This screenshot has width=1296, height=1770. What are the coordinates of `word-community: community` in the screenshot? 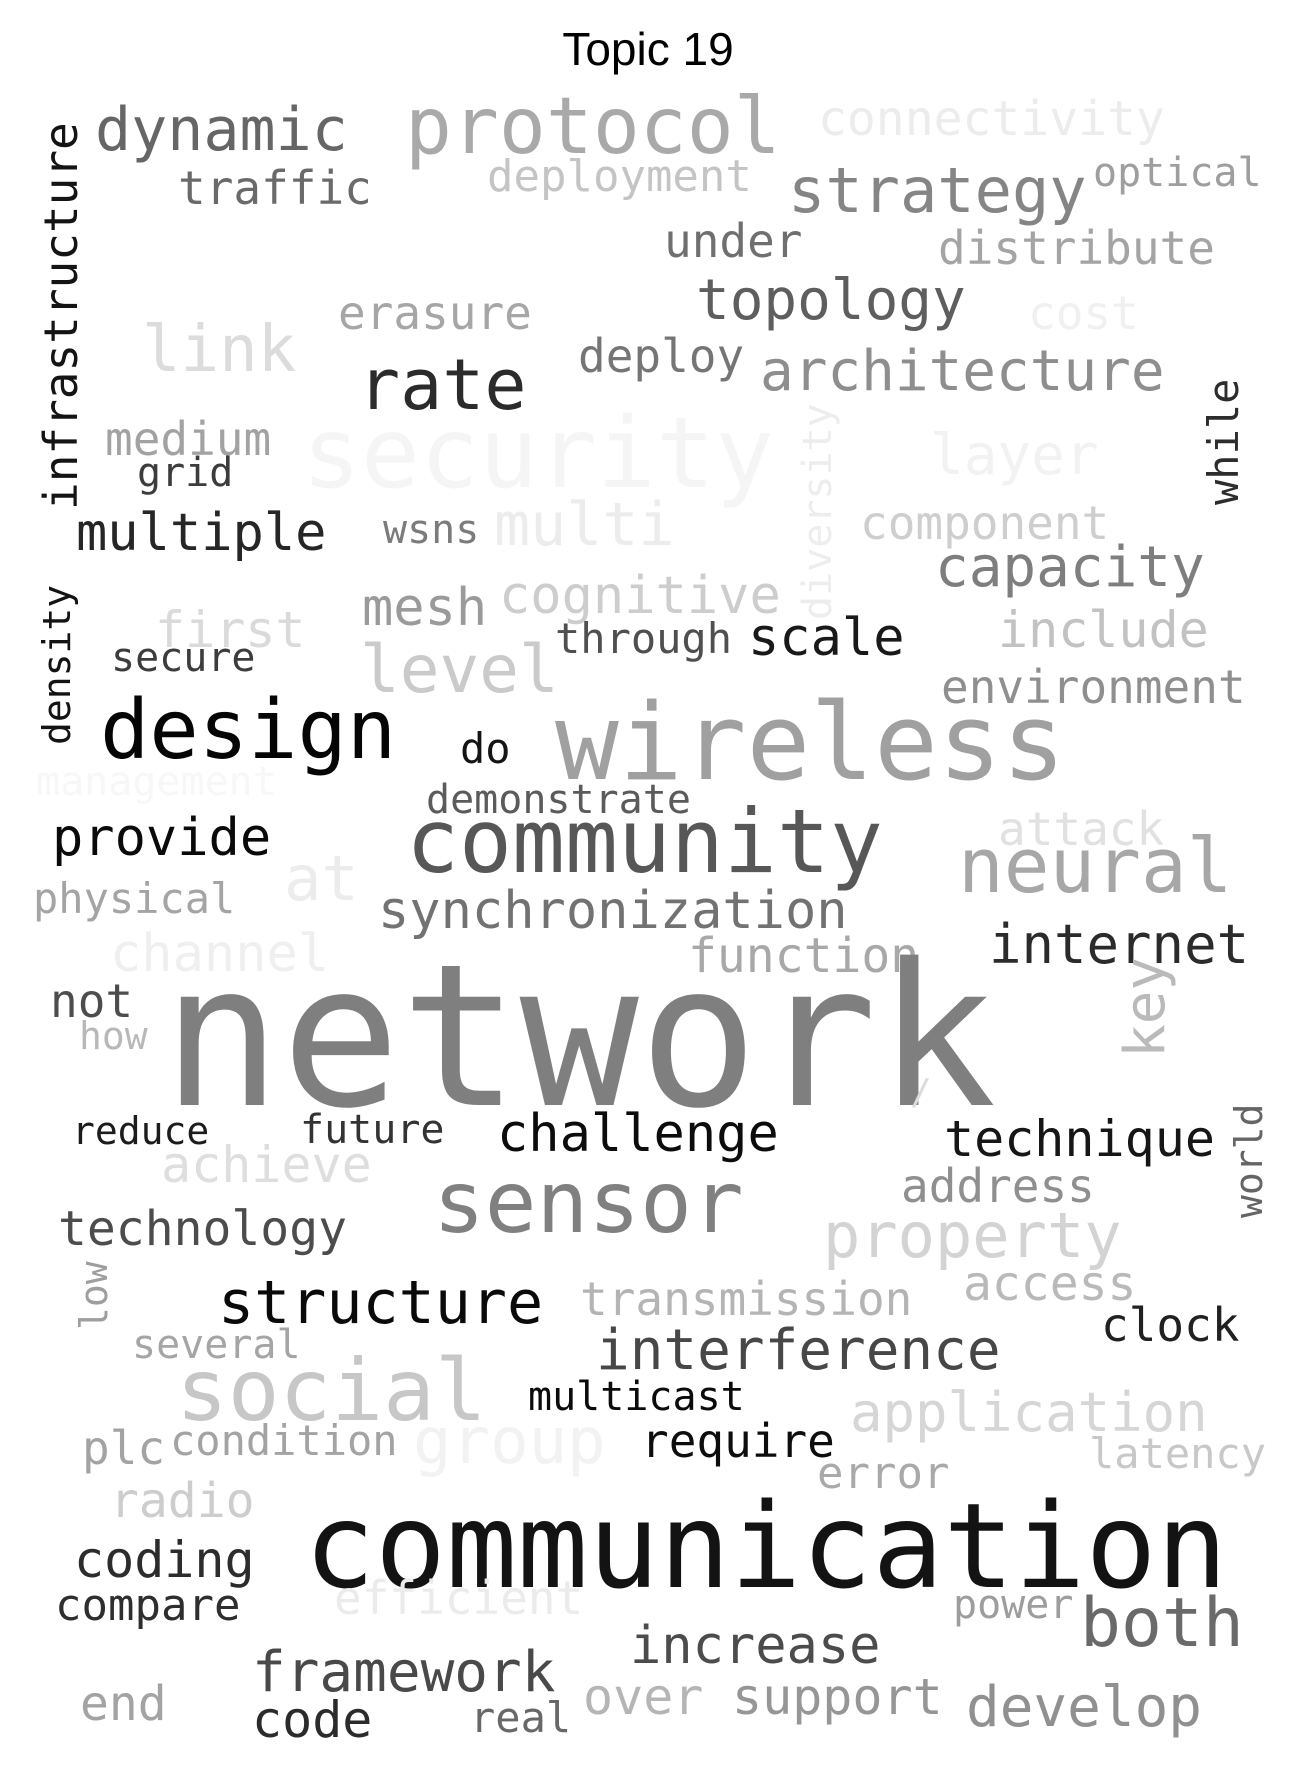 It's located at (644, 841).